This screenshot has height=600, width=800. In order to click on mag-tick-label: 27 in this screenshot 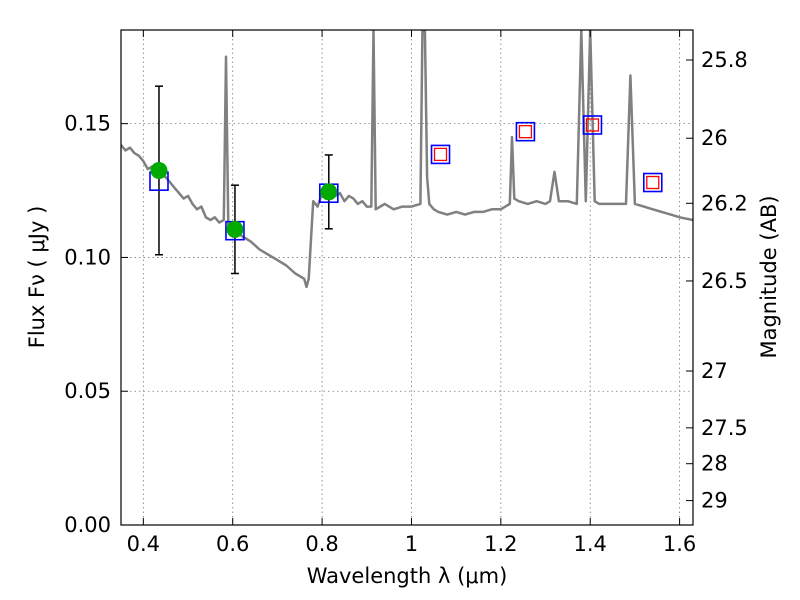, I will do `click(714, 371)`.